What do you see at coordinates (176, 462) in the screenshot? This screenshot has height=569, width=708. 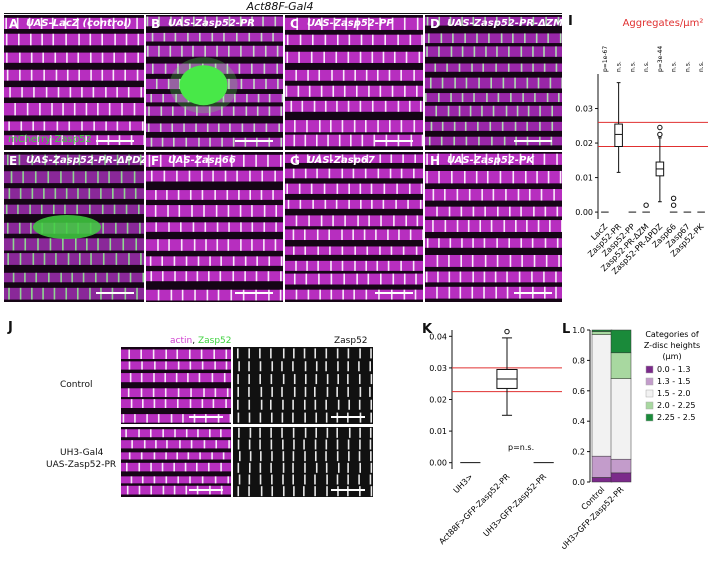 I see `micrograph-j-uh3-merge` at bounding box center [176, 462].